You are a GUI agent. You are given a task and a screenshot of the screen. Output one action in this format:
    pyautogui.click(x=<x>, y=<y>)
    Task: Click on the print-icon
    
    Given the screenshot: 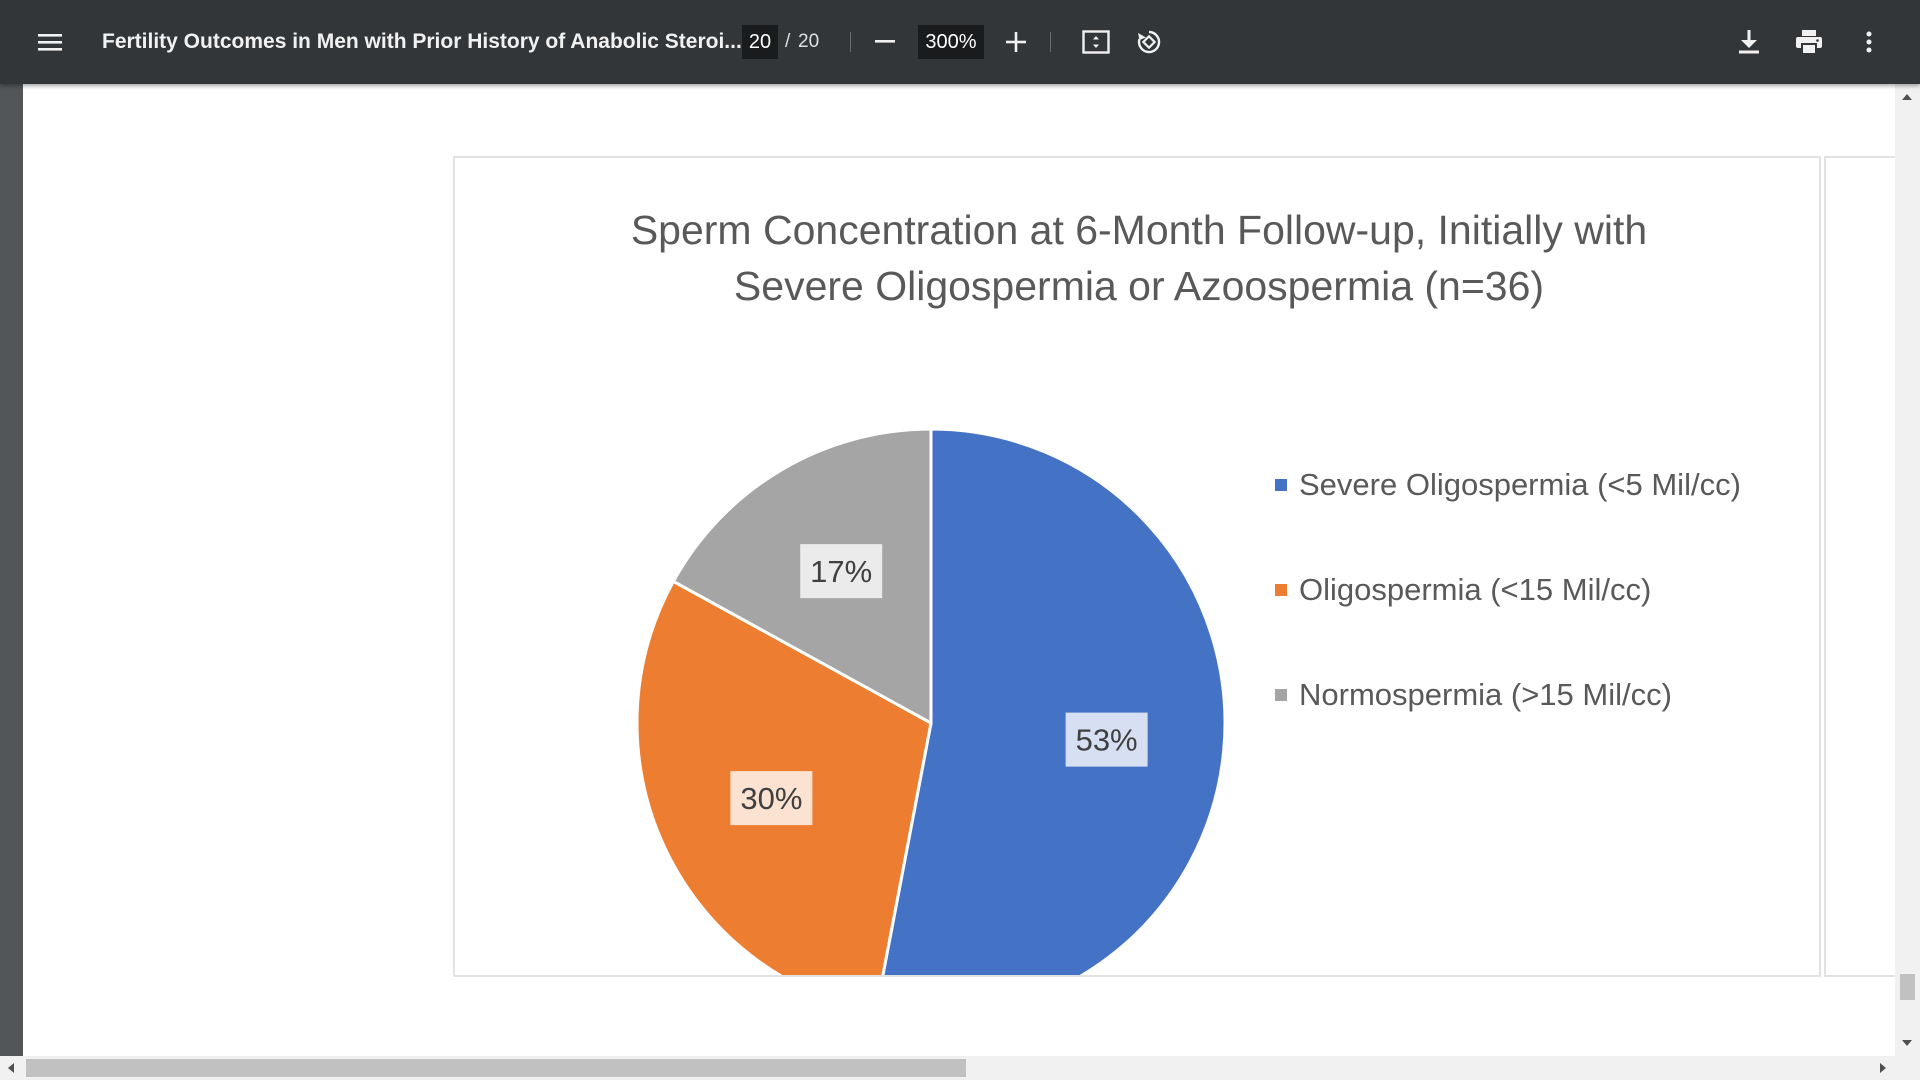 What is the action you would take?
    pyautogui.click(x=1809, y=42)
    